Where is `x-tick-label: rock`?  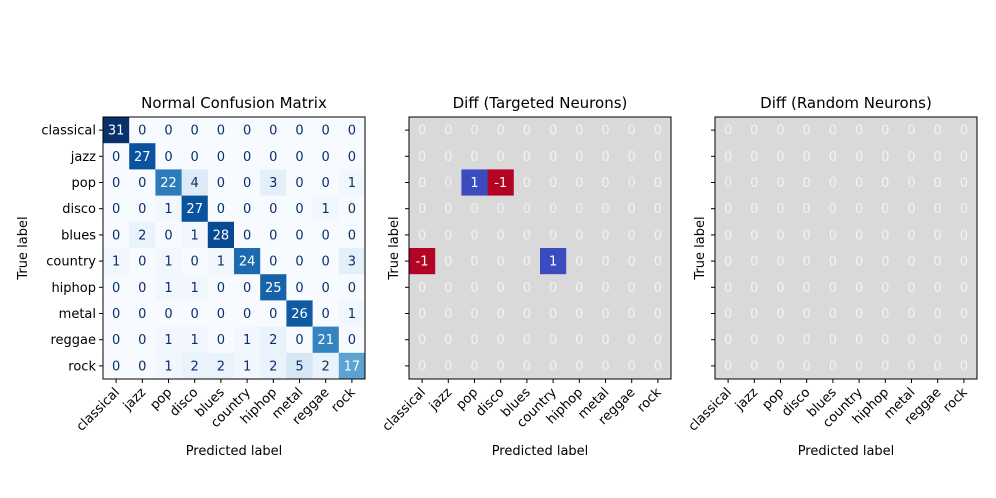
x-tick-label: rock is located at coordinates (344, 400).